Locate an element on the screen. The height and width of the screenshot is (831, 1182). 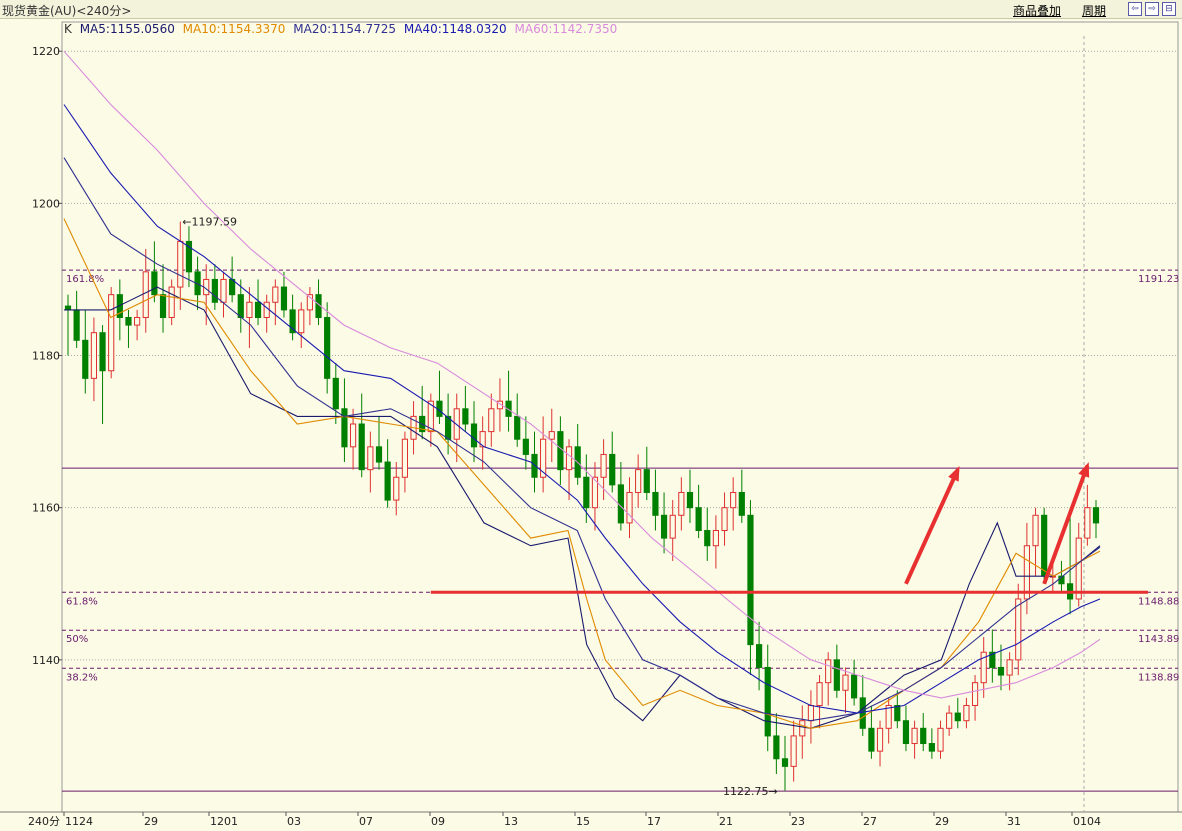
legend-ma5: MA5:1155.0560 is located at coordinates (127, 29).